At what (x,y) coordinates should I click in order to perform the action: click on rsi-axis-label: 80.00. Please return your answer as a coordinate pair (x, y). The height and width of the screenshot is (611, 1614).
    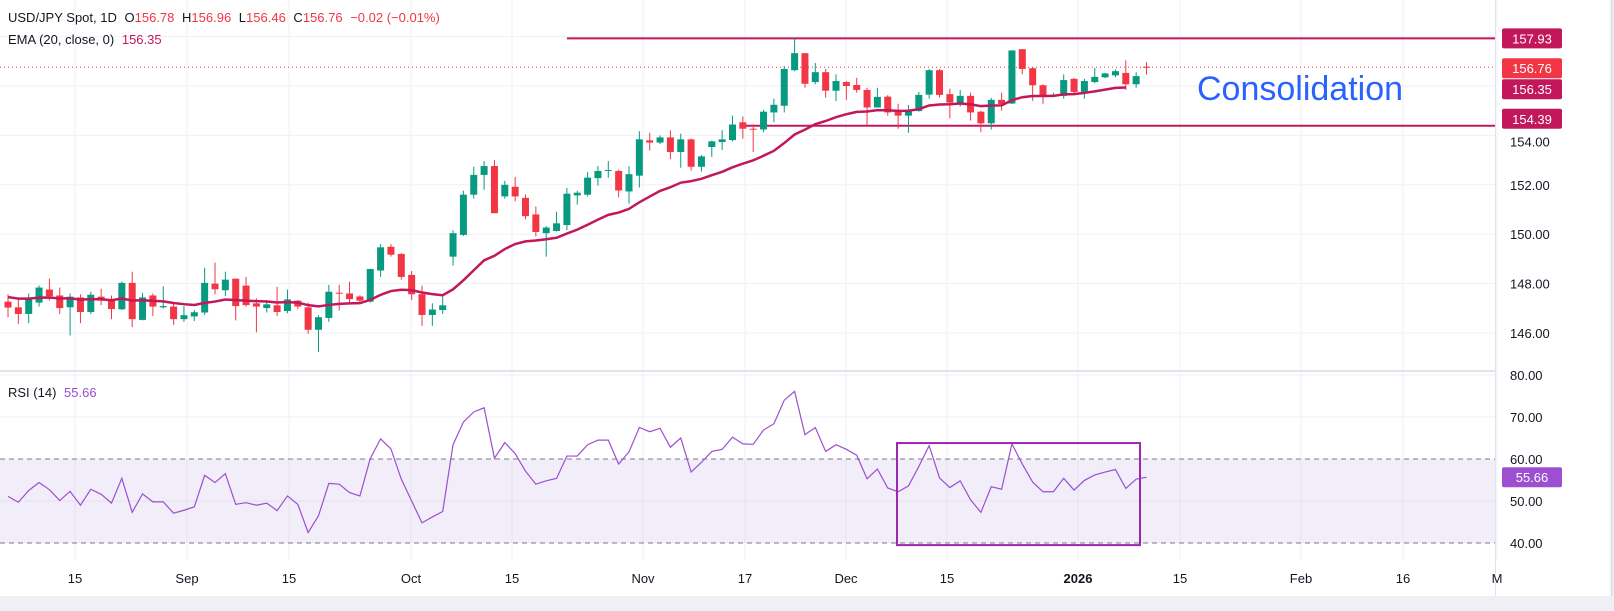
    Looking at the image, I should click on (1526, 375).